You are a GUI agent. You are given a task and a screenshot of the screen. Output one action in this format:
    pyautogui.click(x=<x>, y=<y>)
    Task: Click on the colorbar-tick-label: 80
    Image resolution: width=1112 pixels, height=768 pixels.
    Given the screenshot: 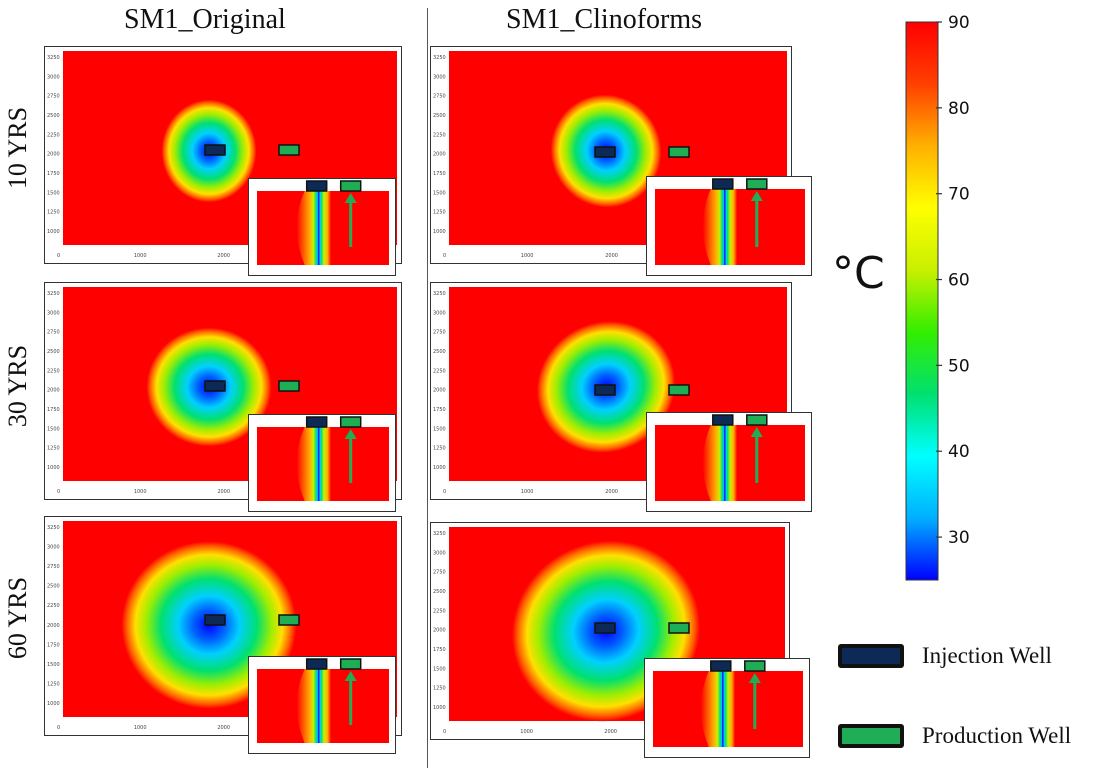 What is the action you would take?
    pyautogui.click(x=959, y=109)
    